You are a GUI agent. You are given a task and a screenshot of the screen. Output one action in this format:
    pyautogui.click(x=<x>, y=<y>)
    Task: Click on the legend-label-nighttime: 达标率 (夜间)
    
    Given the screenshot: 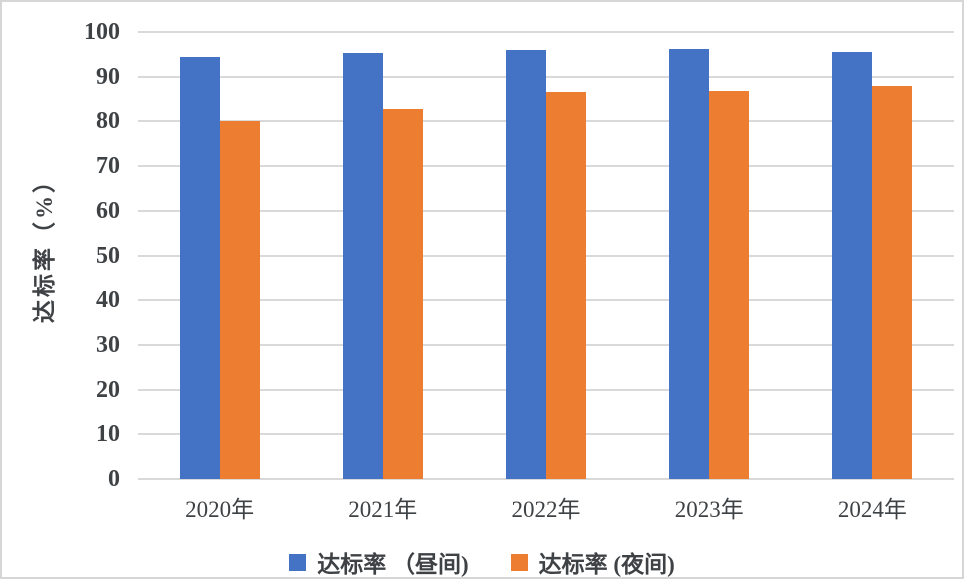 What is the action you would take?
    pyautogui.click(x=606, y=564)
    